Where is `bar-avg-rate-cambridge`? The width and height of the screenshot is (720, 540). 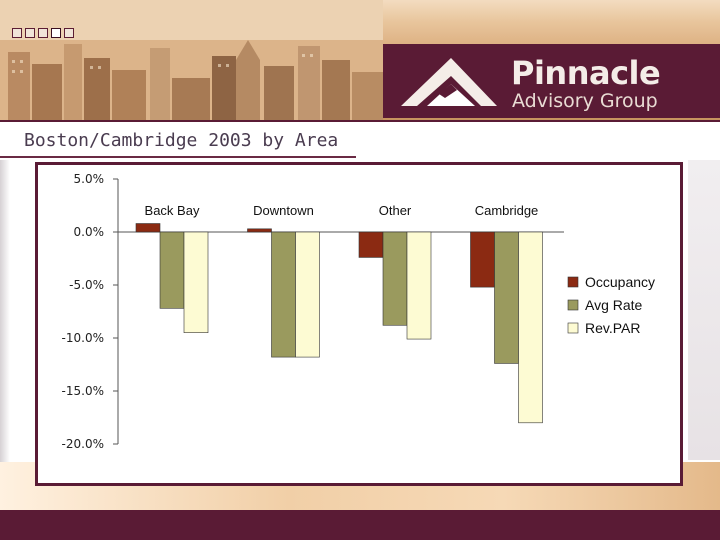
bar-avg-rate-cambridge is located at coordinates (506, 297).